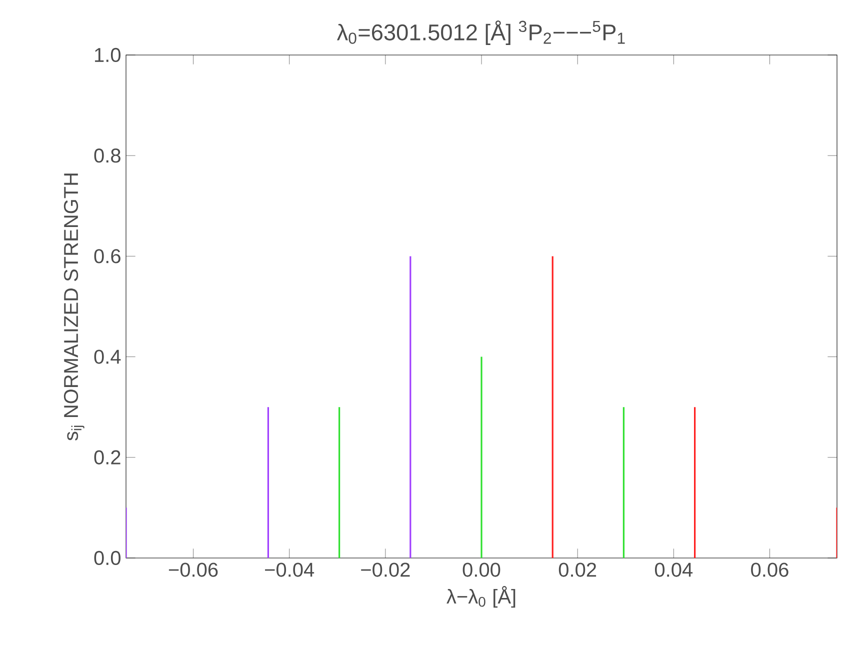  I want to click on y-tick-label: 0.2, so click(107, 457).